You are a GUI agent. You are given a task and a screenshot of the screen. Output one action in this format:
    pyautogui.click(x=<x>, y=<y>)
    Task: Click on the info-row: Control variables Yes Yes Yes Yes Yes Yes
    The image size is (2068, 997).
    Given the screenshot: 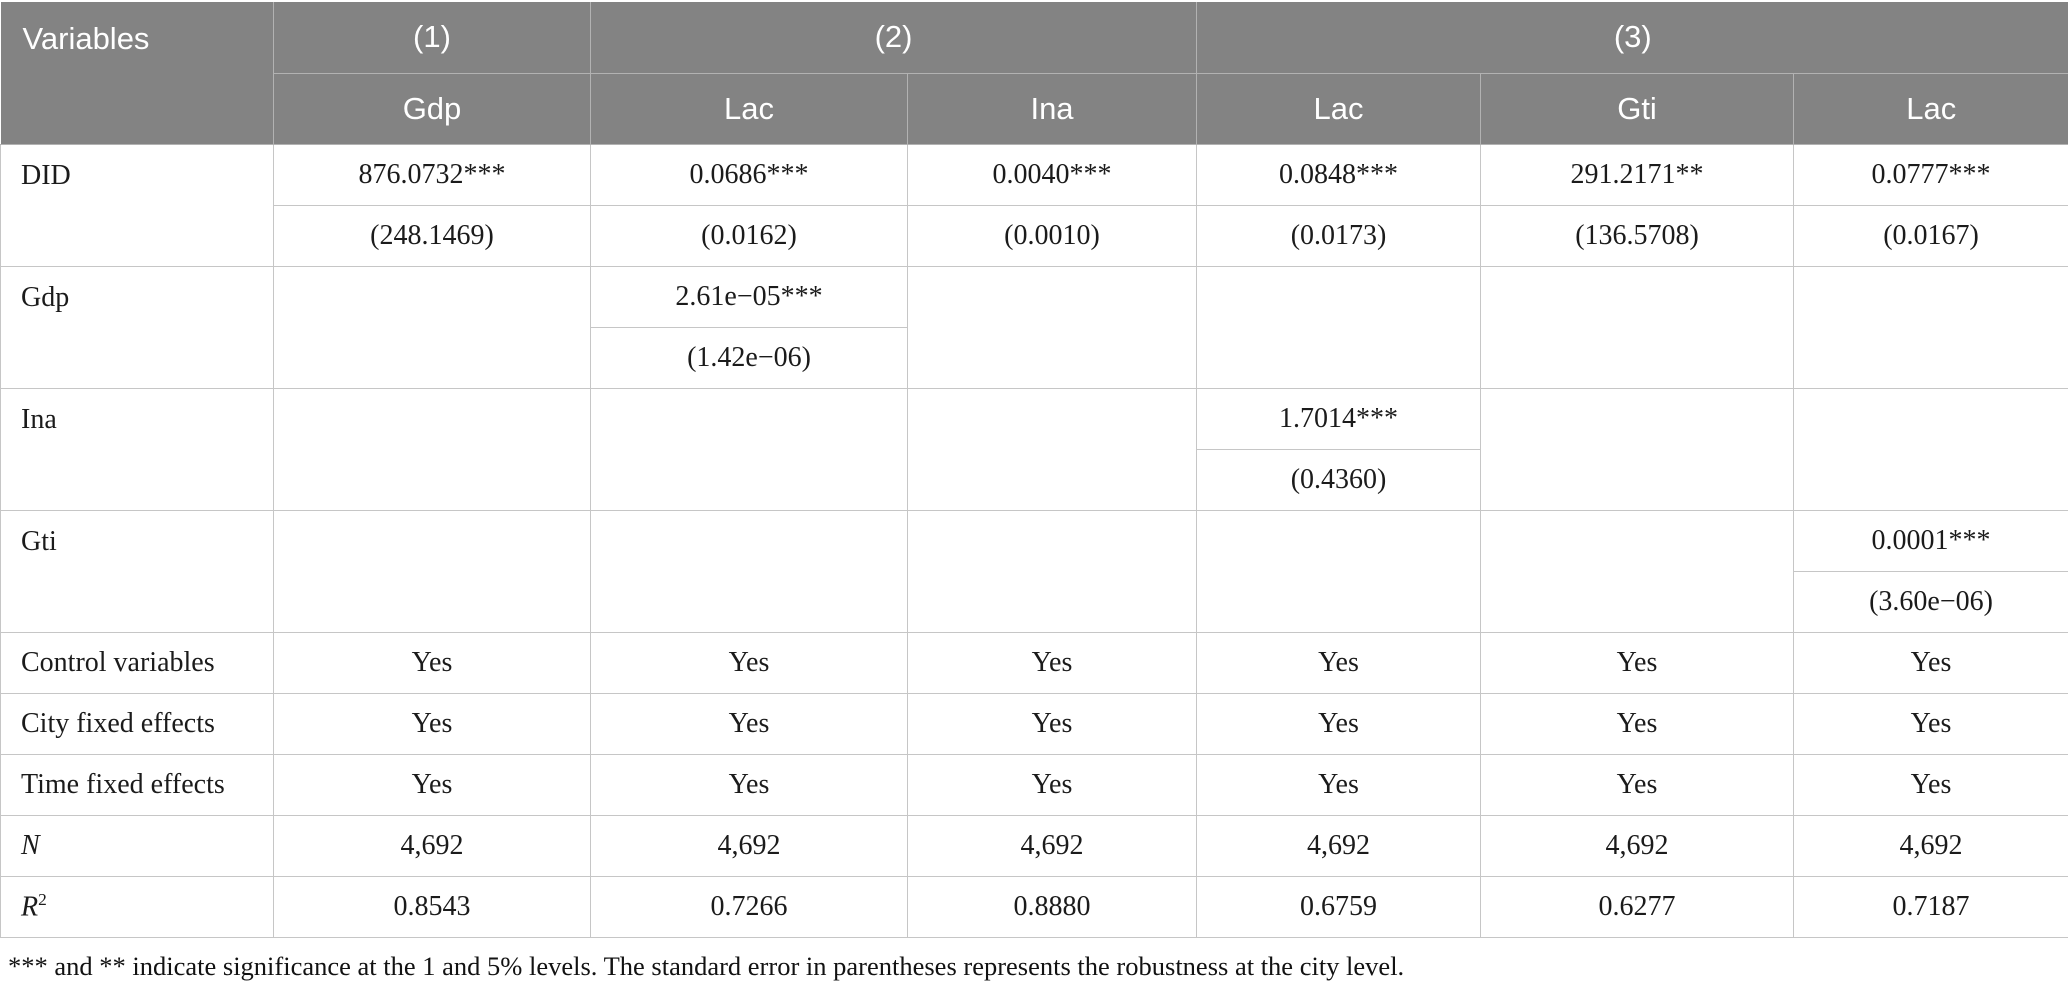 What is the action you would take?
    pyautogui.click(x=1034, y=662)
    